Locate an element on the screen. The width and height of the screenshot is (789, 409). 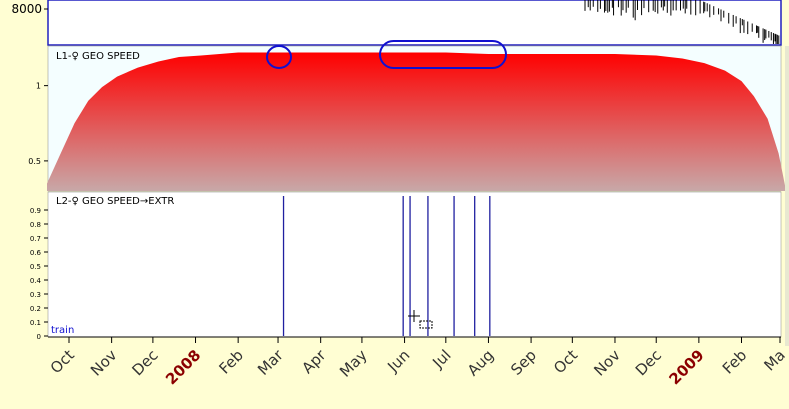
l2-y-tick-label: 0.7 is located at coordinates (35, 239).